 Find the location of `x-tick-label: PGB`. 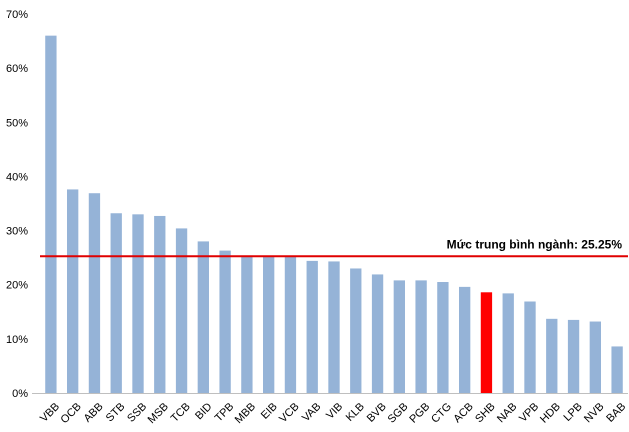

x-tick-label: PGB is located at coordinates (419, 413).